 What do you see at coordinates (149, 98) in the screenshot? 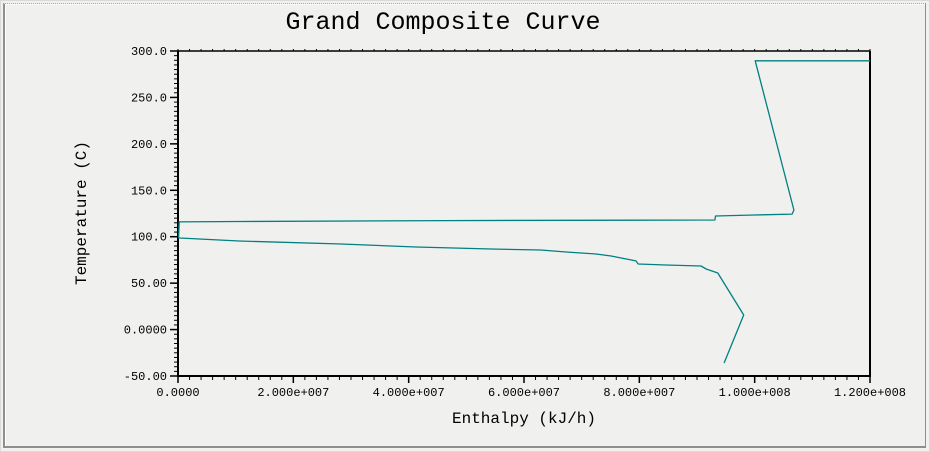
I see `y-tick-label: 250.0` at bounding box center [149, 98].